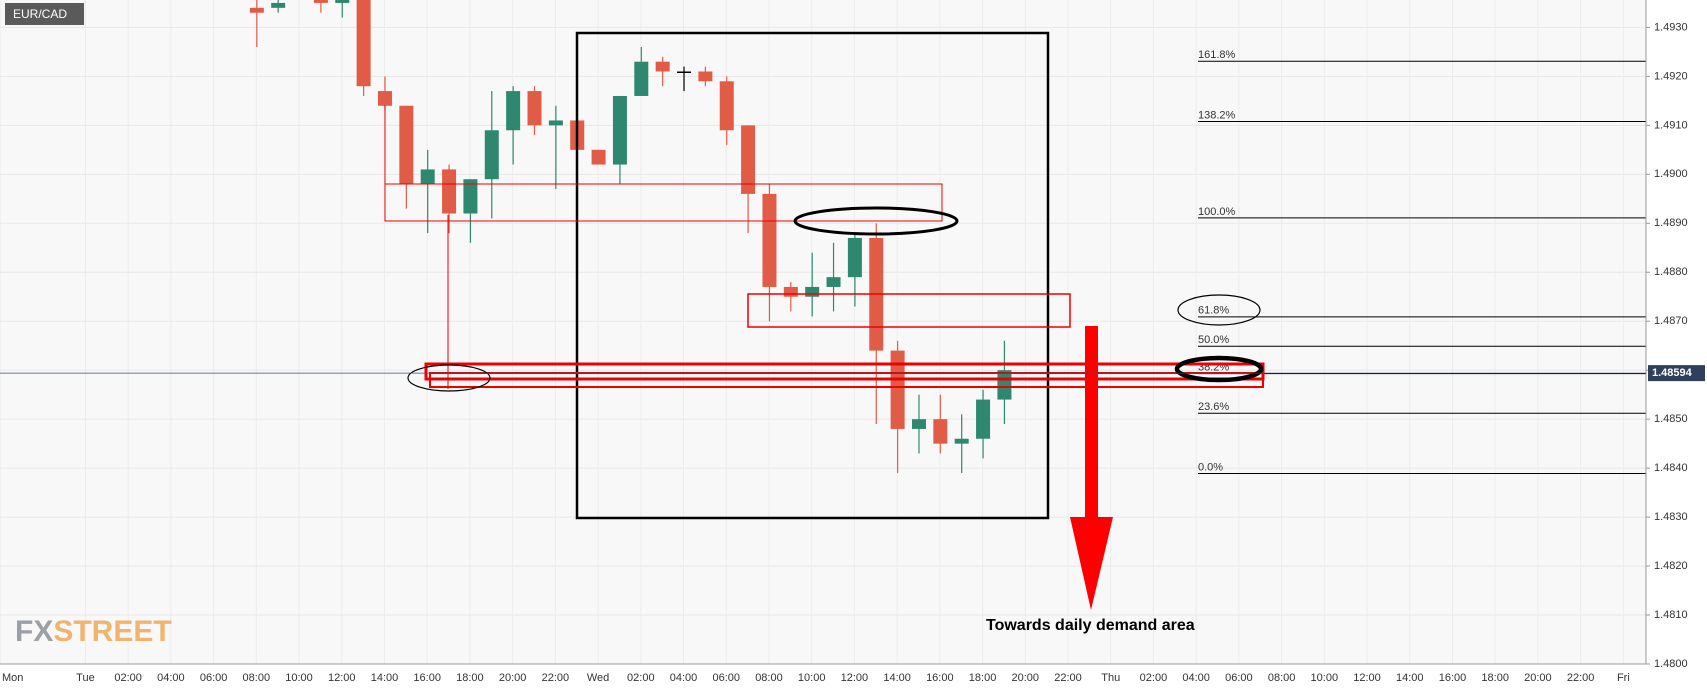 This screenshot has height=692, width=1707. I want to click on logo-part: STREET, so click(112, 631).